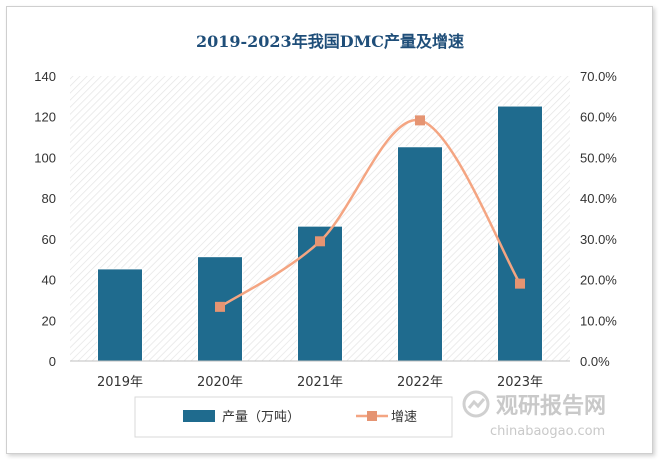  I want to click on x-tick-label: 2020年, so click(220, 382).